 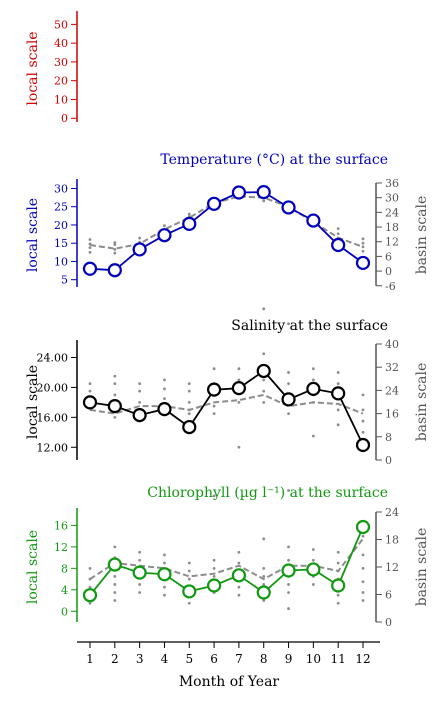 I want to click on x-tick-label: 4, so click(x=165, y=659).